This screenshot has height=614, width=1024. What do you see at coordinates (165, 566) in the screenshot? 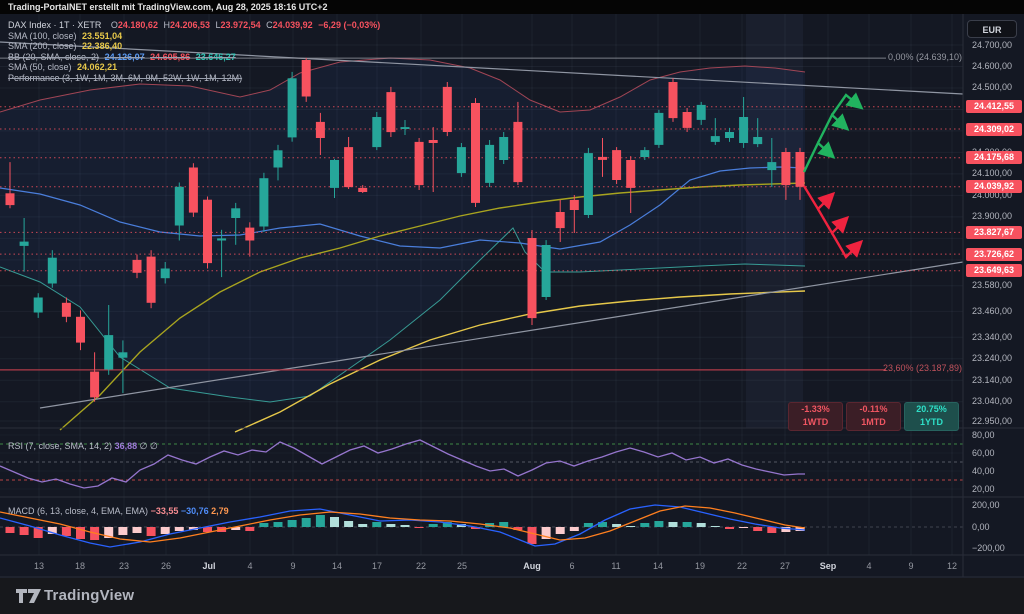
I see `time-axis-label: 26` at bounding box center [165, 566].